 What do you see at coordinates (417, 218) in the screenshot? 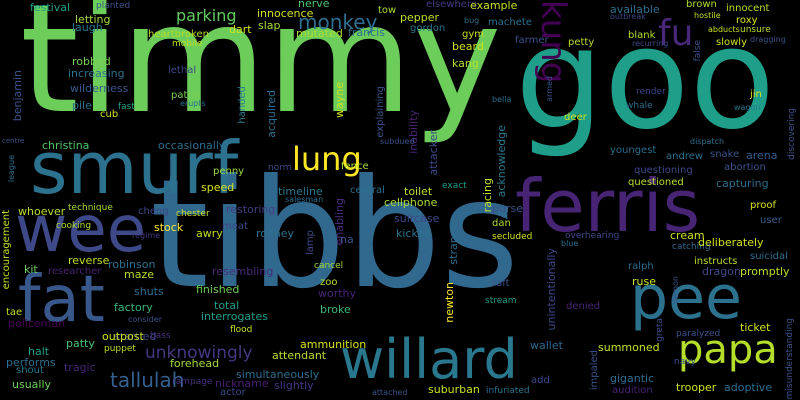
I see `word-suitcase: suitcase` at bounding box center [417, 218].